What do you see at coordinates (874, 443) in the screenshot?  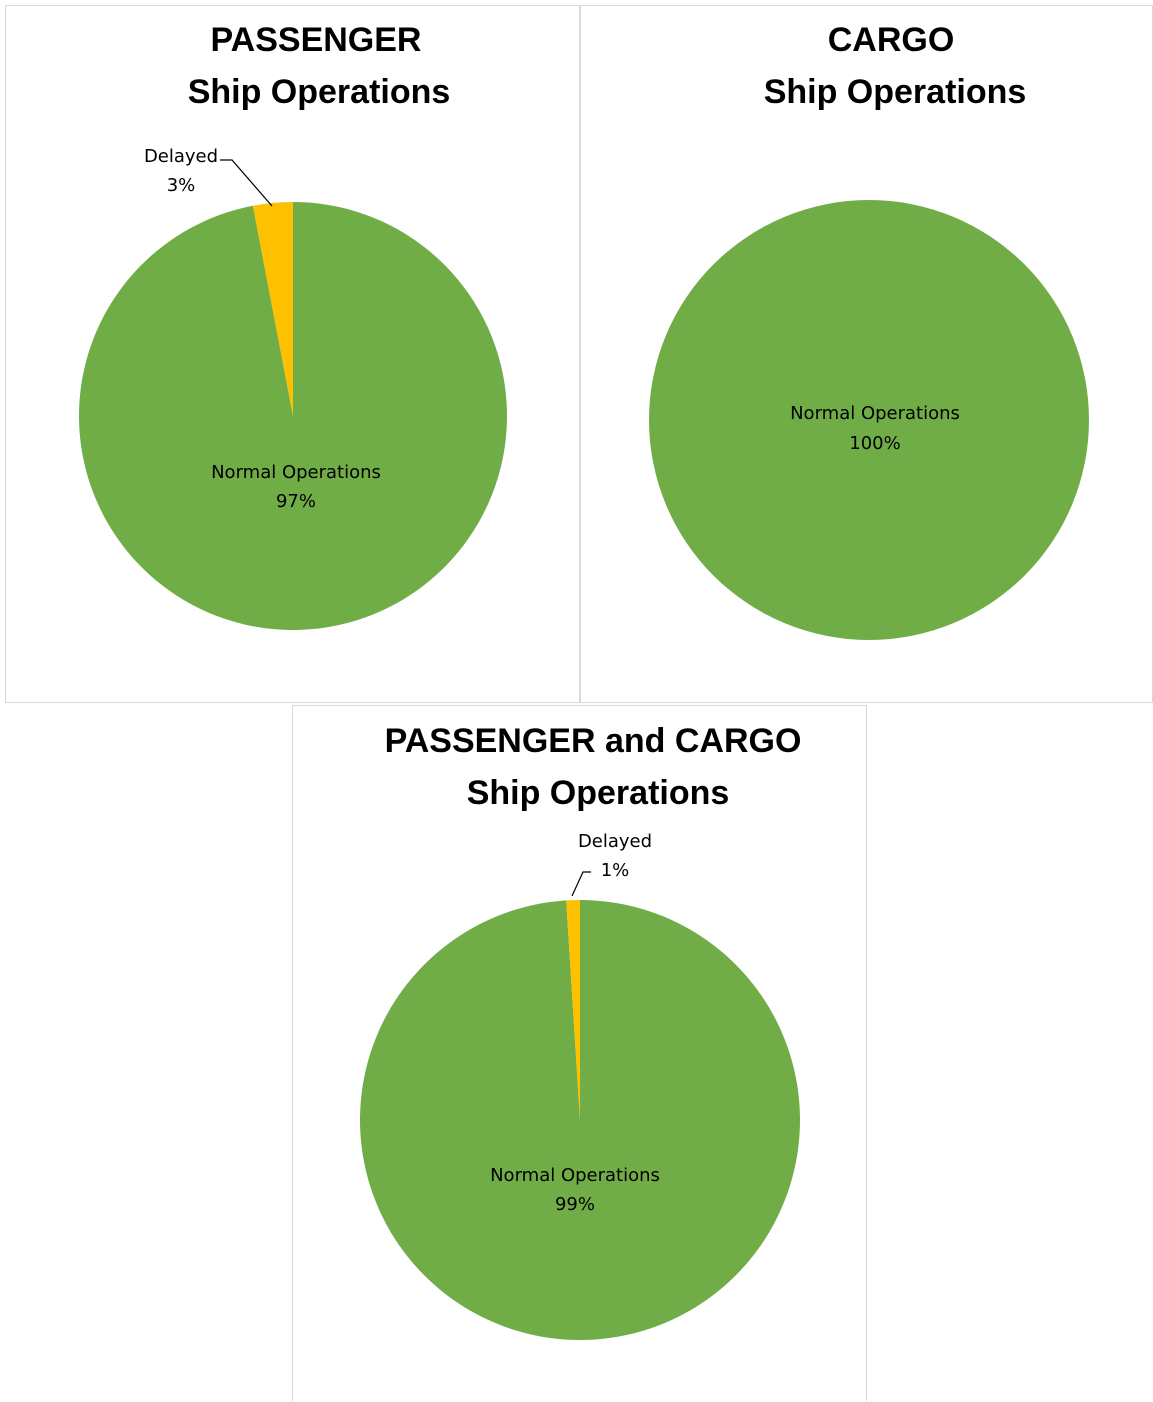 I see `normal-operations-percent: 100%` at bounding box center [874, 443].